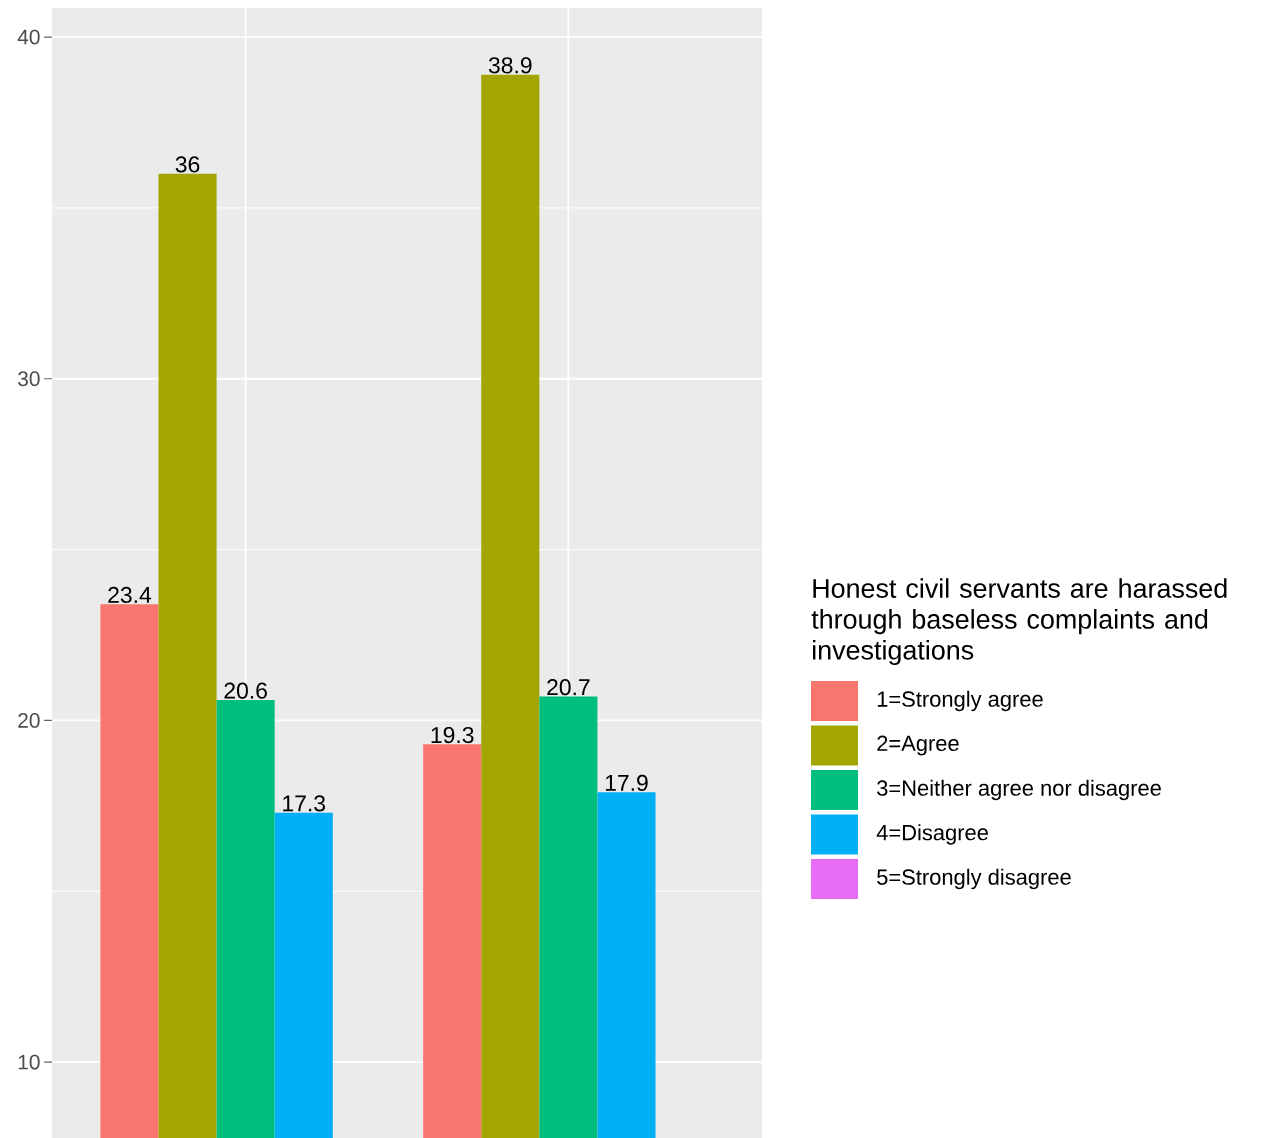 This screenshot has height=1138, width=1265. I want to click on y-tick-label: 10, so click(29, 1062).